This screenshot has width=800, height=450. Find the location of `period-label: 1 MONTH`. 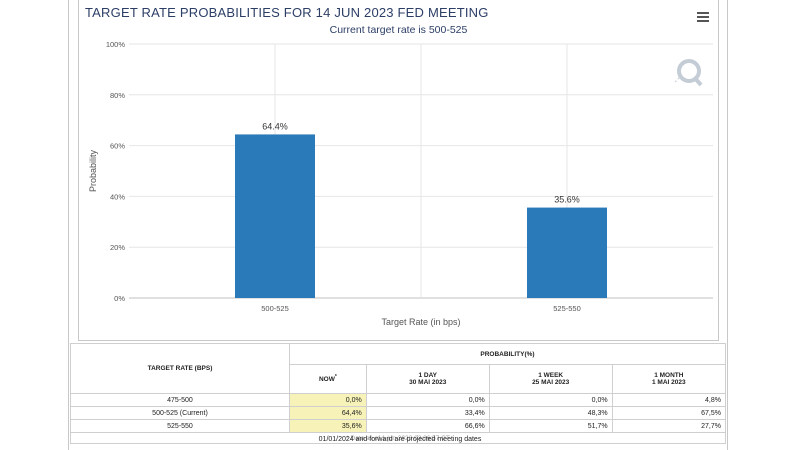

period-label: 1 MONTH is located at coordinates (669, 375).